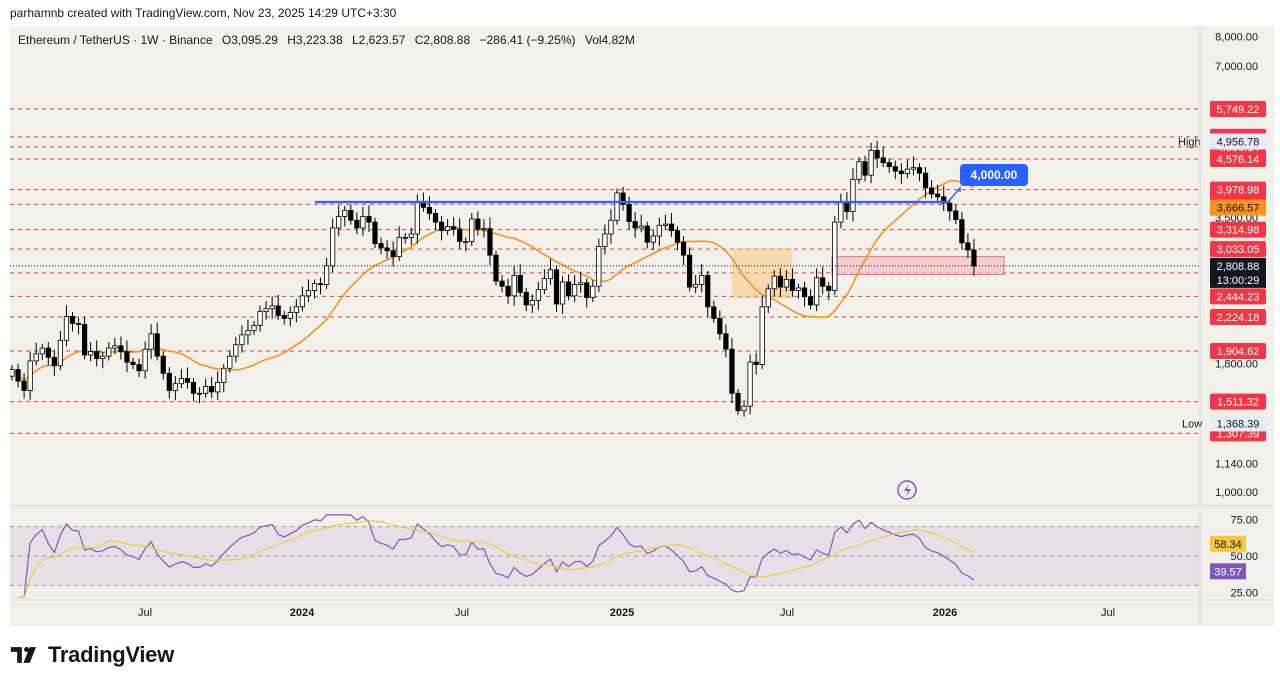  Describe the element at coordinates (1238, 424) in the screenshot. I see `low-tag: 1,368.39` at that location.